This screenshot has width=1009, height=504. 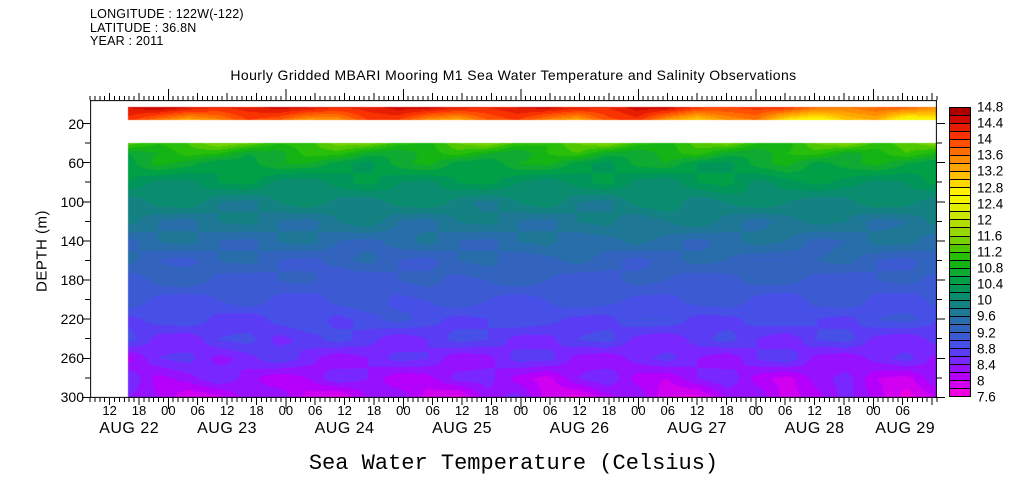 I want to click on x-axis-title: Sea Water Temperature (Celsius), so click(x=513, y=463).